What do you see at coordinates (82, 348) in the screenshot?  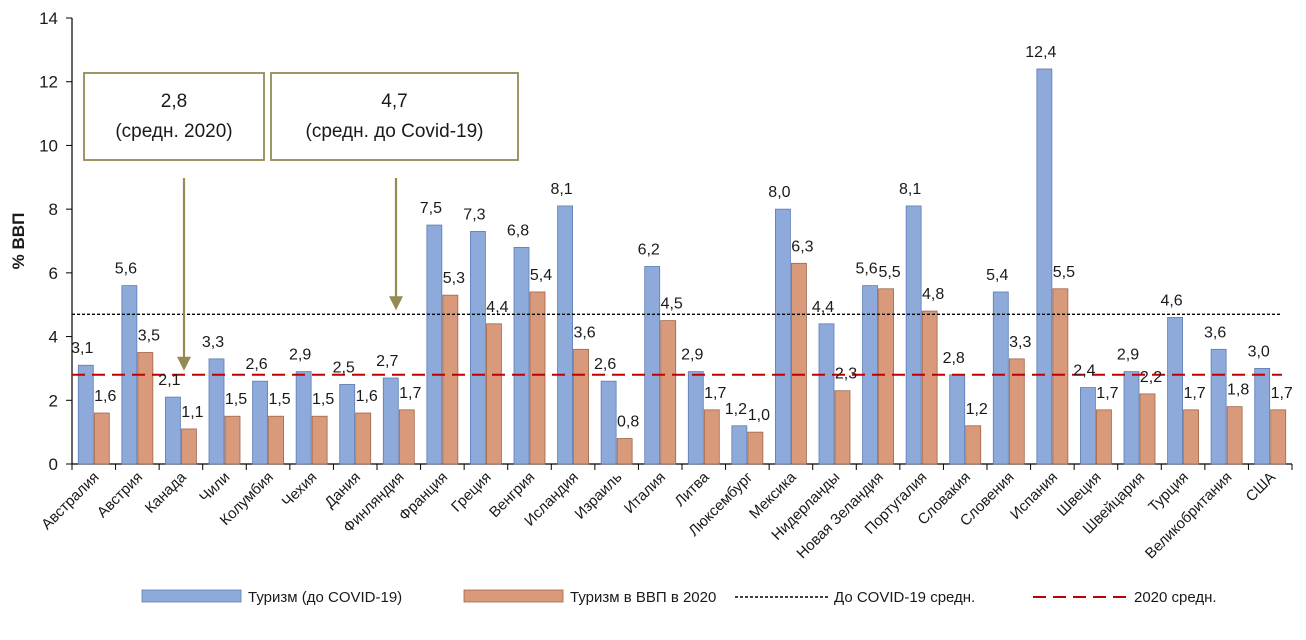 I see `value-label-pre-covid: 3,1` at bounding box center [82, 348].